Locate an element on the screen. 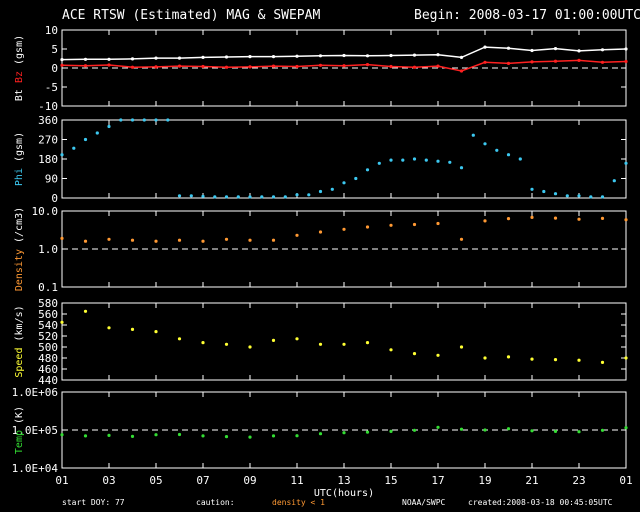 The image size is (640, 512). y-axis-label-2: Density (/cm3) is located at coordinates (19, 249).